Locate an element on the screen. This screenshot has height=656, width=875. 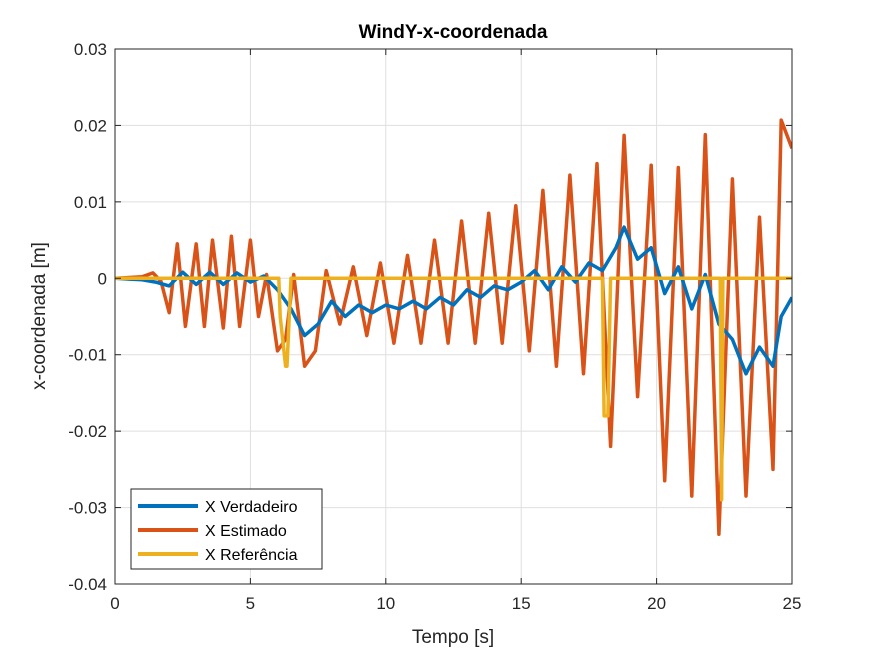
legend: X Verdadeiro X Estimado X Referência is located at coordinates (226, 529).